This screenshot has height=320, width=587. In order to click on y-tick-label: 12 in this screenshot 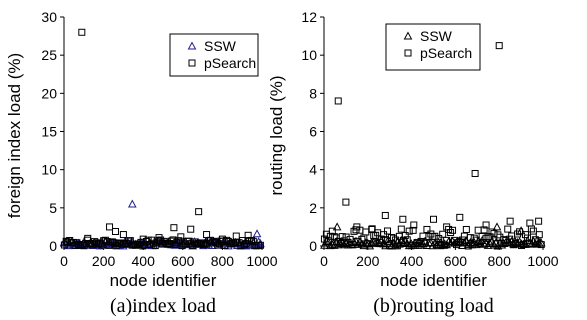, I will do `click(309, 17)`.